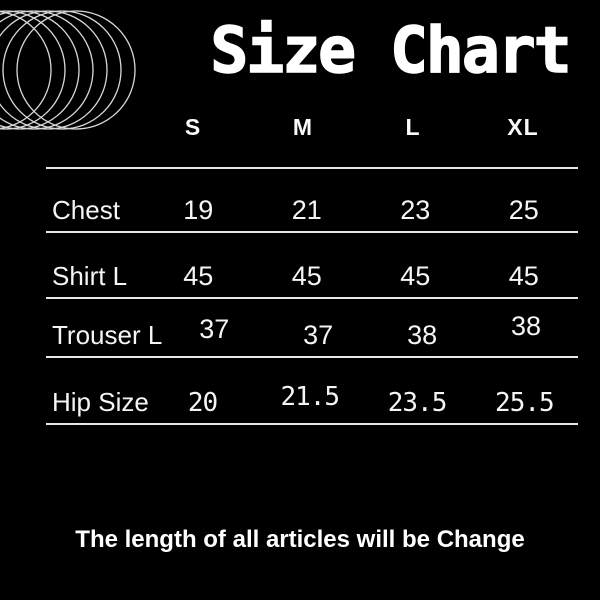  What do you see at coordinates (214, 329) in the screenshot?
I see `cell-trouser-s: 37` at bounding box center [214, 329].